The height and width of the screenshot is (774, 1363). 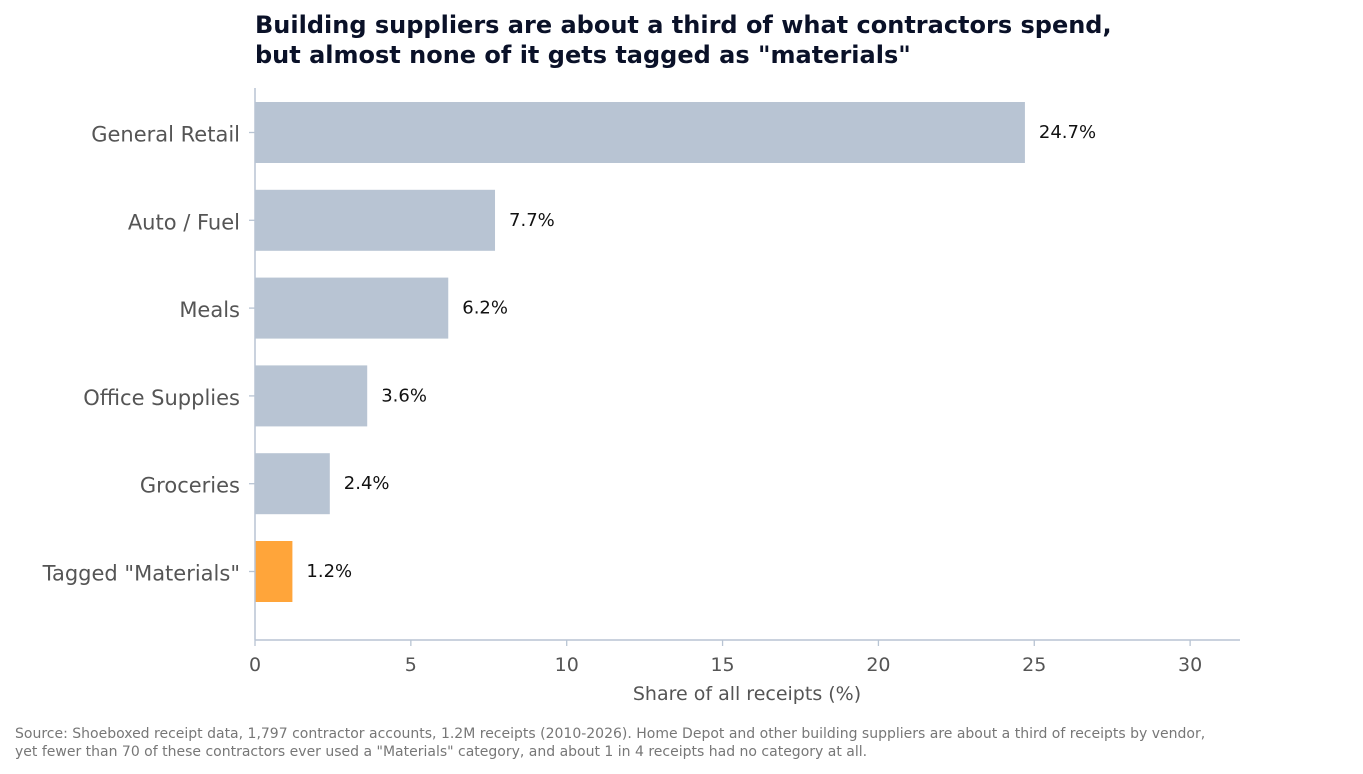 I want to click on y-tick-label-tagged-materials: Tagged "Materials", so click(x=141, y=574).